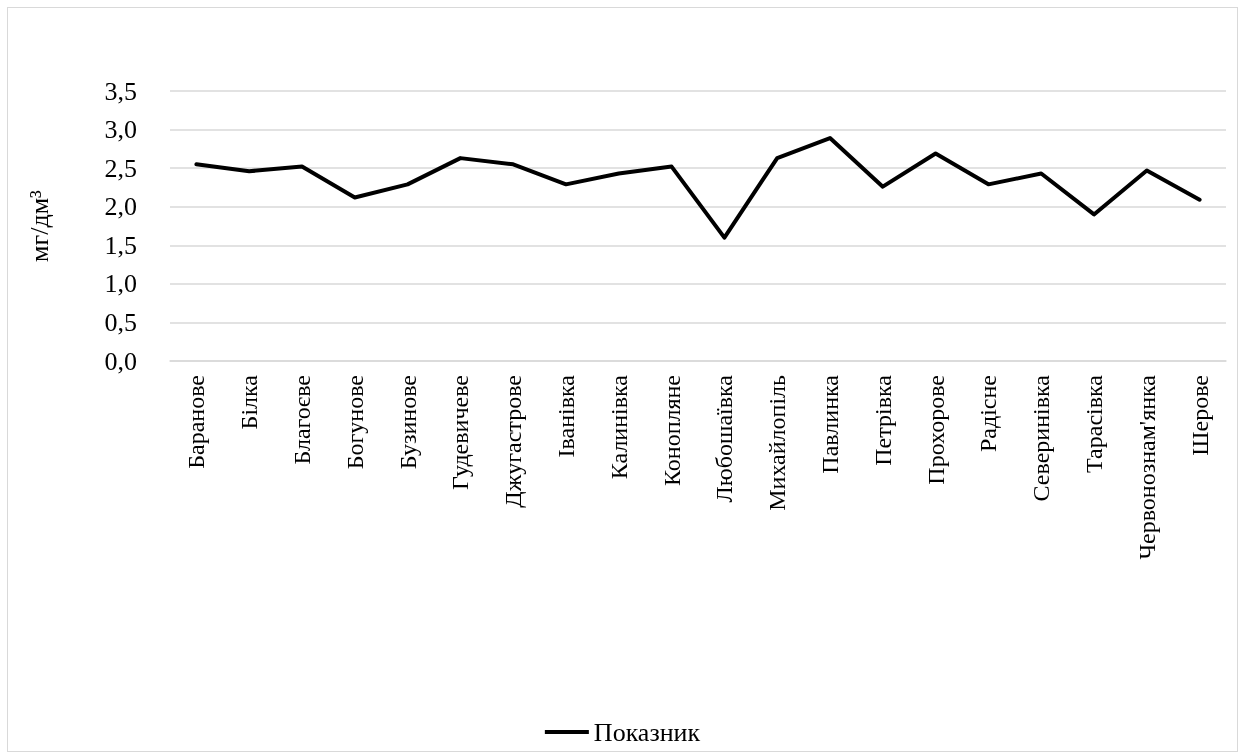 Image resolution: width=1245 pixels, height=756 pixels. Describe the element at coordinates (120, 245) in the screenshot. I see `y-tick-label: 1,5` at that location.